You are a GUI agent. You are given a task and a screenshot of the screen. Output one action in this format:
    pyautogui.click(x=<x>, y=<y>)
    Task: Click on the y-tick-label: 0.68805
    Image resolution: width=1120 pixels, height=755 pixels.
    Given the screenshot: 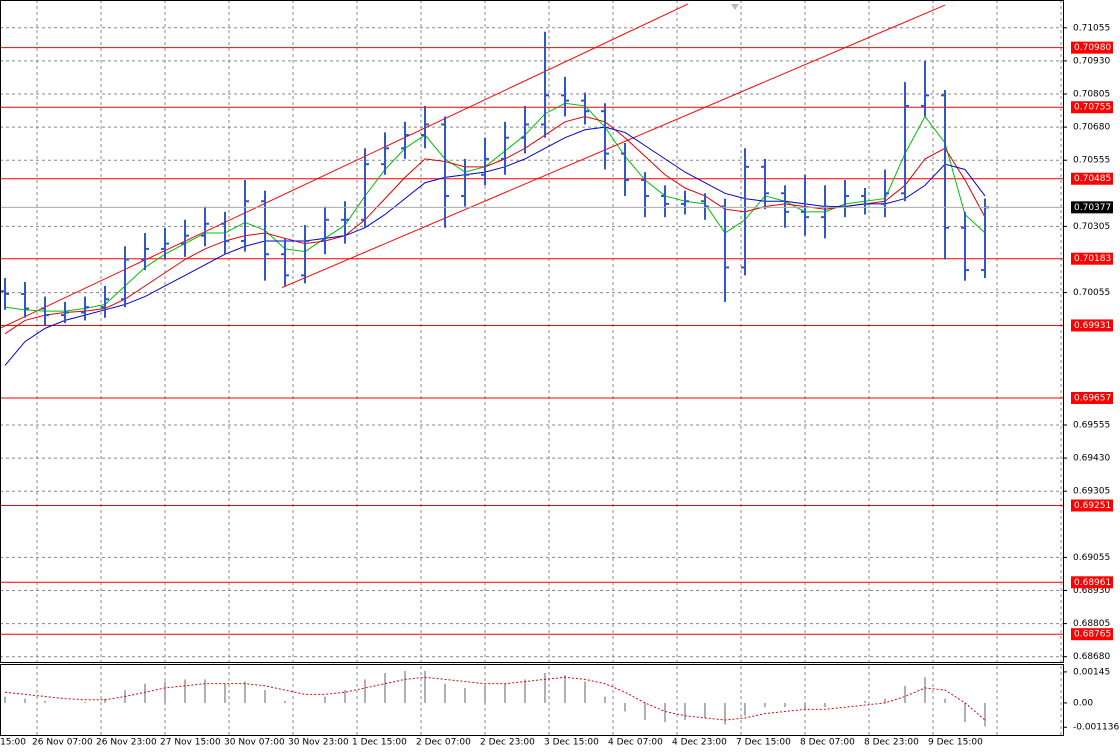 What is the action you would take?
    pyautogui.click(x=1091, y=624)
    